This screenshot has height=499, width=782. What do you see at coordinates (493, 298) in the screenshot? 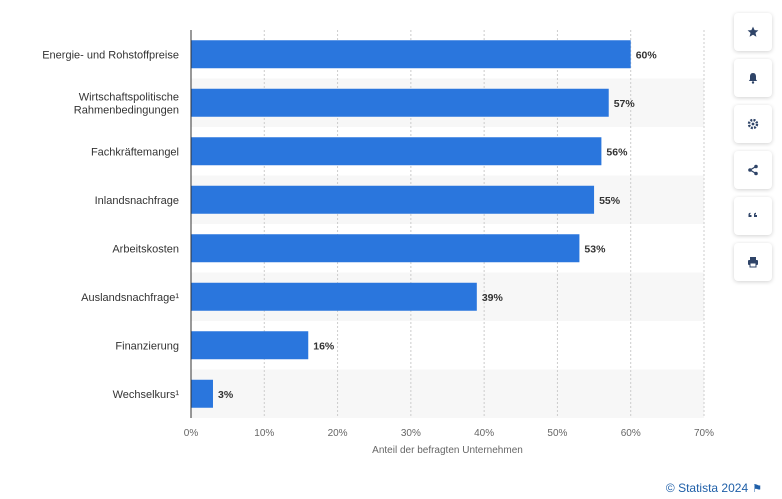
I see `data-label: 39%` at bounding box center [493, 298].